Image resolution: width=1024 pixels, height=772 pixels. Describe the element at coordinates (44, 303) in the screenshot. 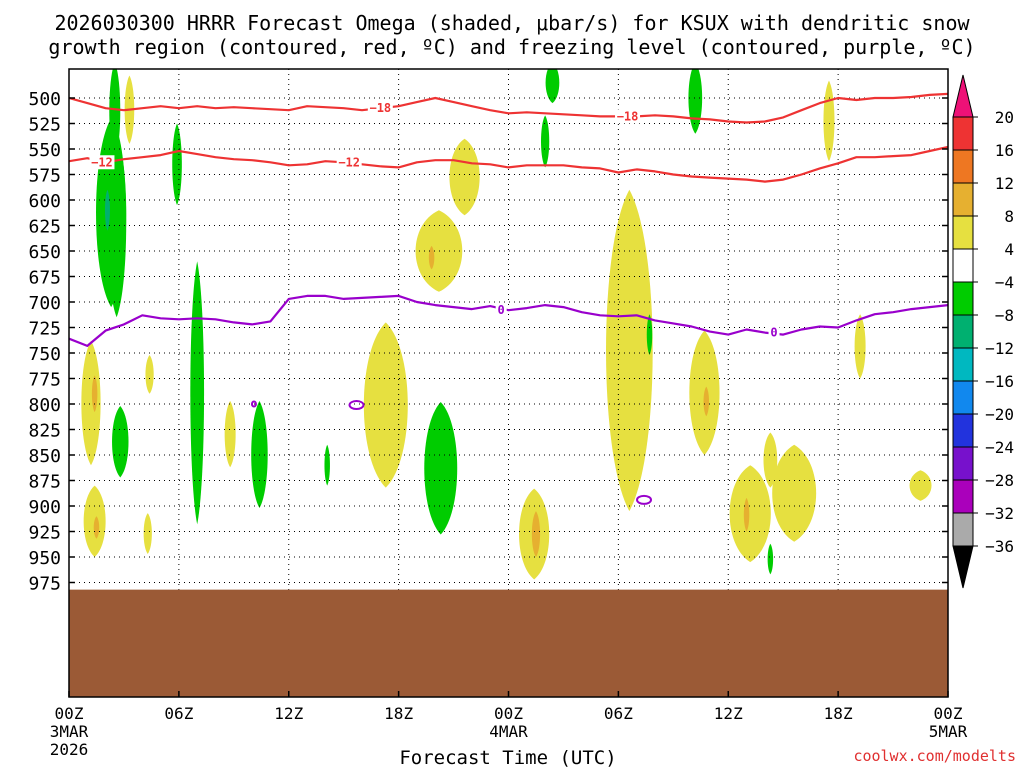

I see `y-tick-label-700: 700` at that location.